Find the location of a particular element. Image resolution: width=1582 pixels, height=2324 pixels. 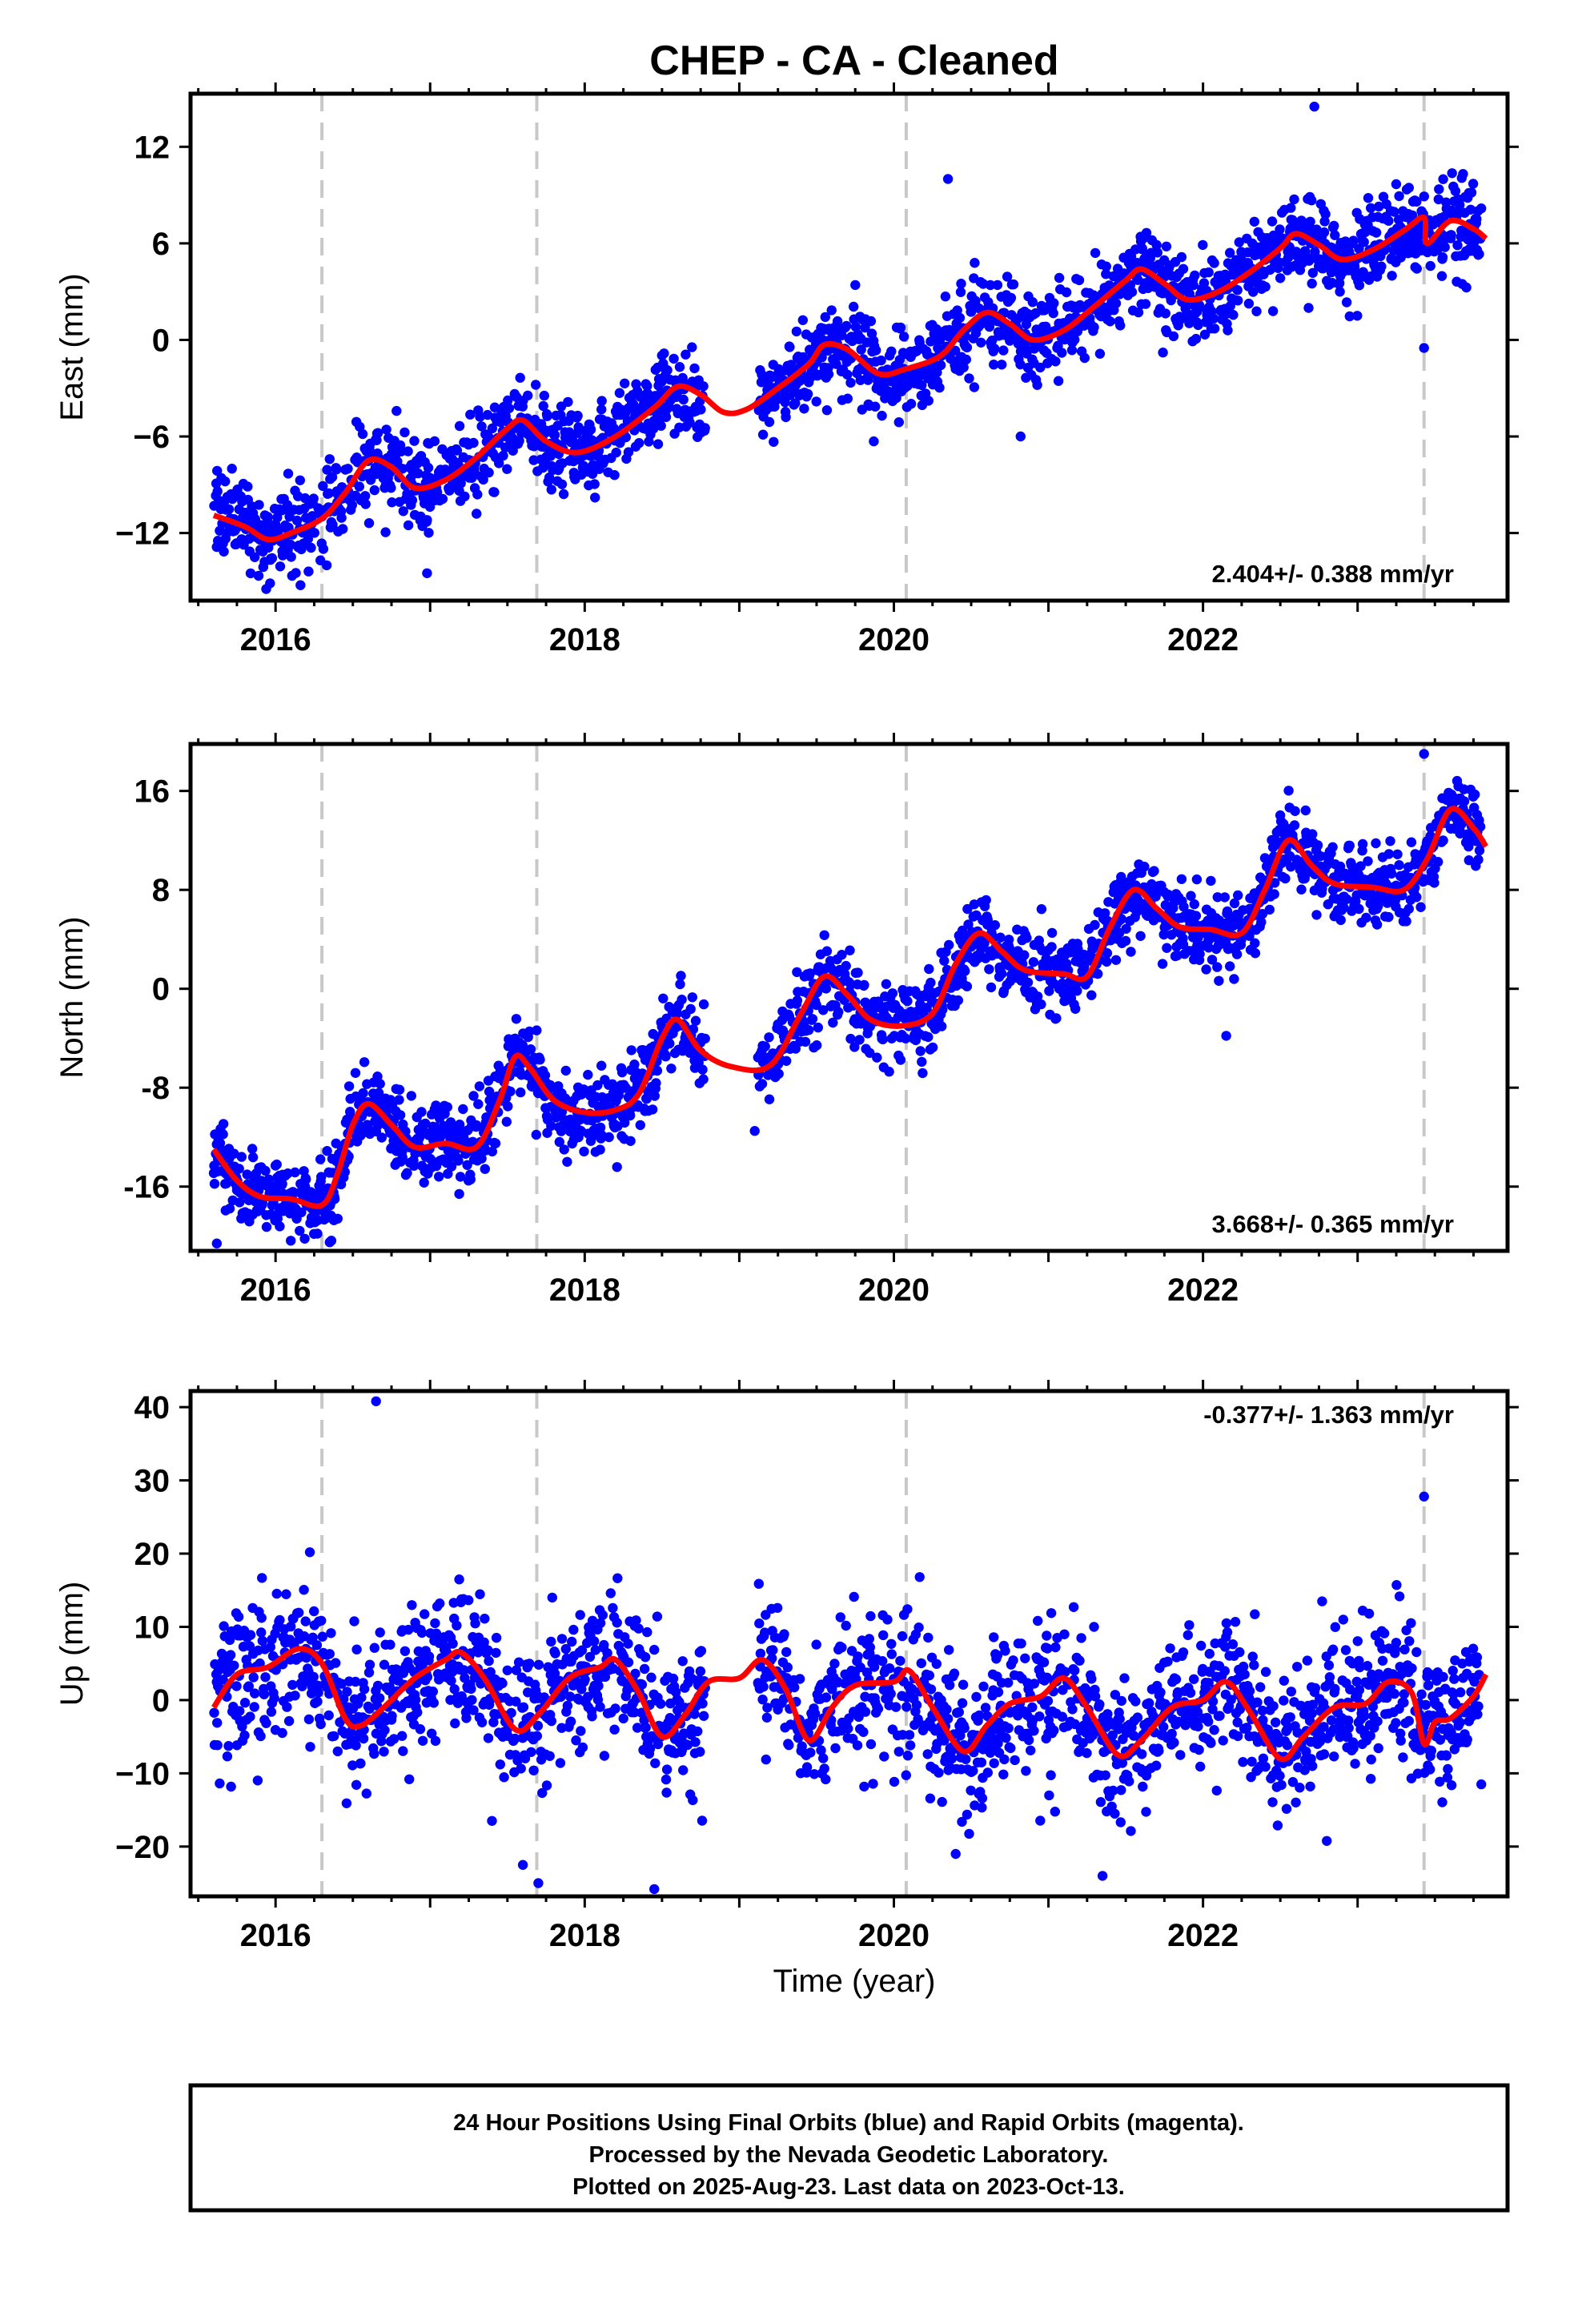

north-x-tick-label: 2022 is located at coordinates (1203, 1290).